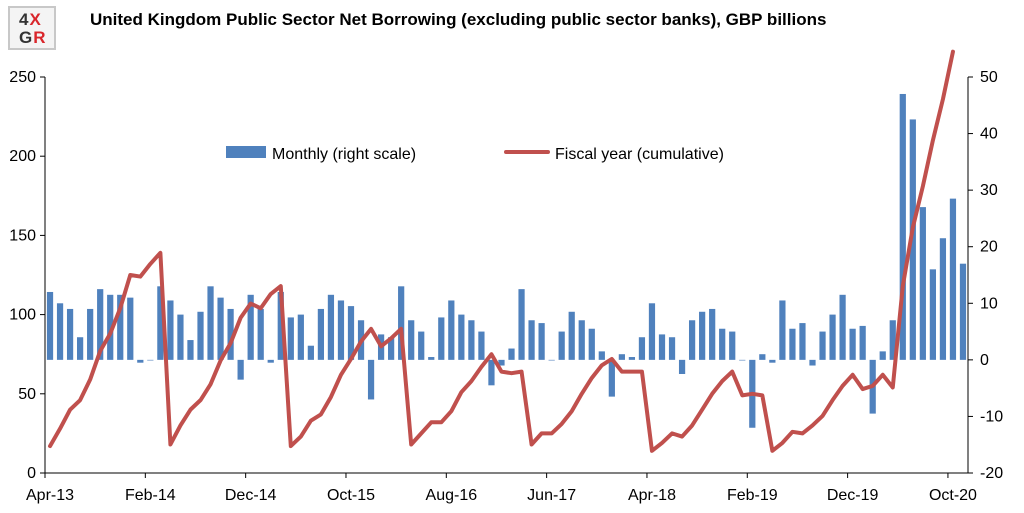  What do you see at coordinates (22, 315) in the screenshot?
I see `left-tick-label: 100` at bounding box center [22, 315].